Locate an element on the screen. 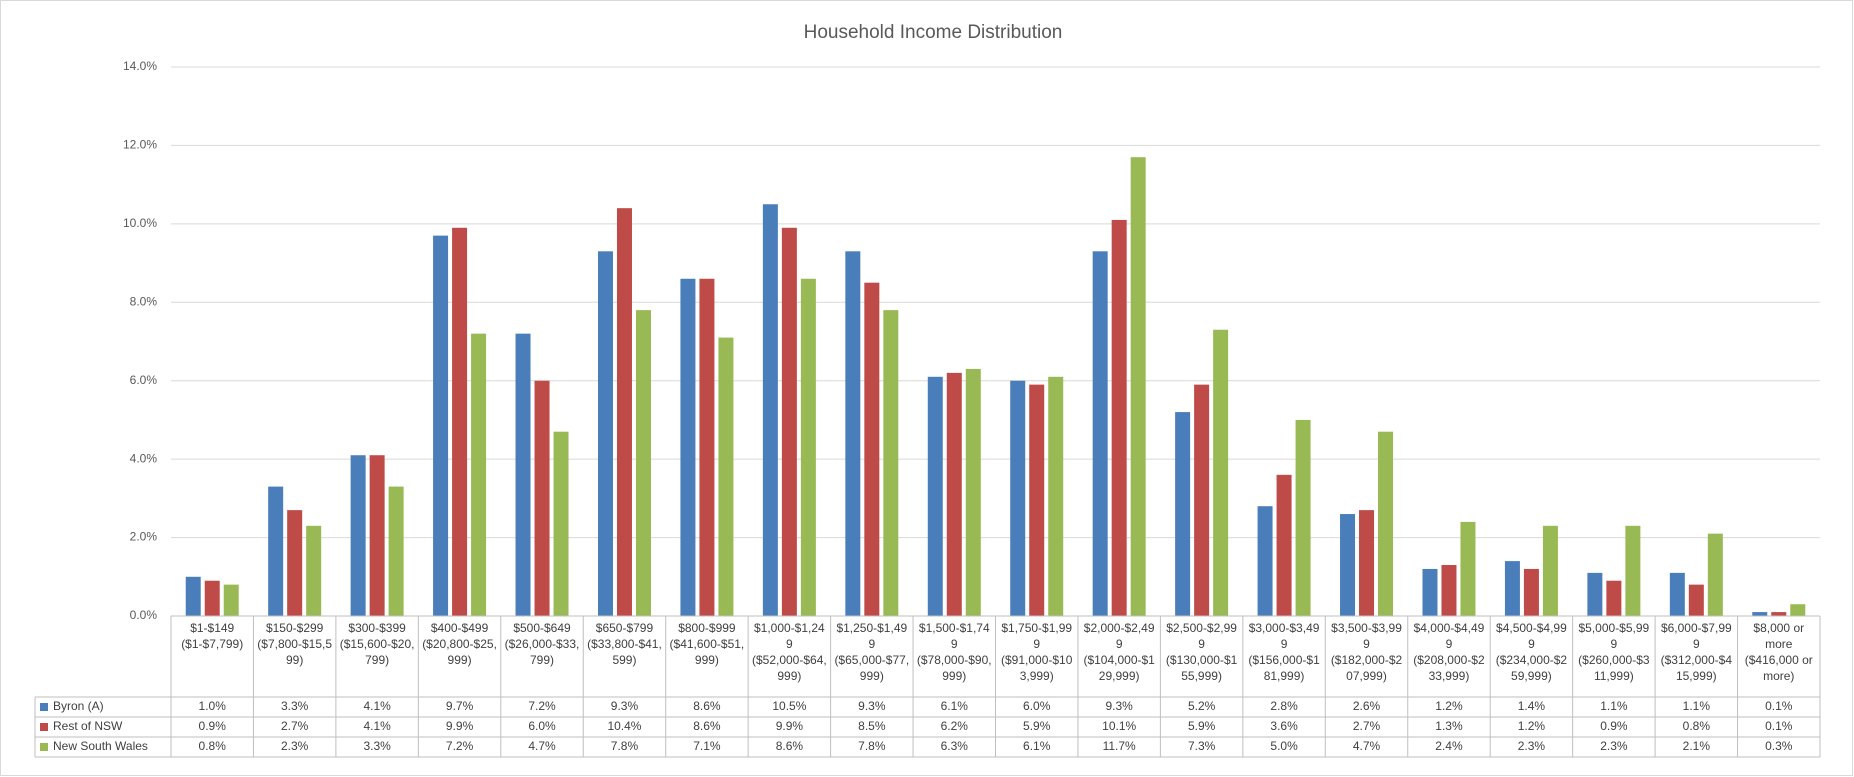 Image resolution: width=1854 pixels, height=777 pixels. x-tick-label: $1-$149 ($1-$7,799) is located at coordinates (212, 636).